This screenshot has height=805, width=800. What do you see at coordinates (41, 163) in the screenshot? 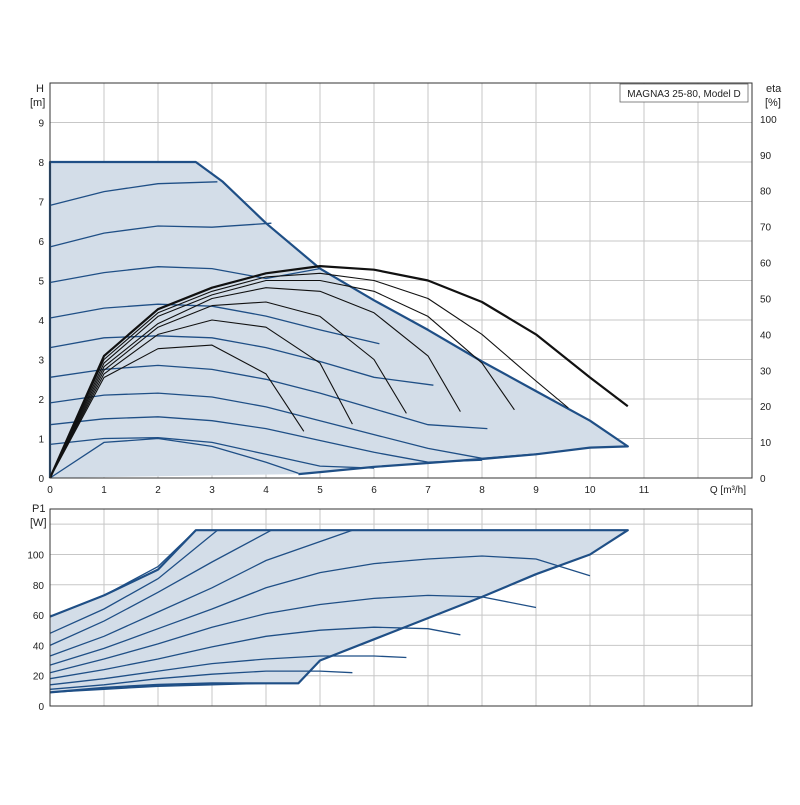
I see `y-tick-label: 8` at bounding box center [41, 163].